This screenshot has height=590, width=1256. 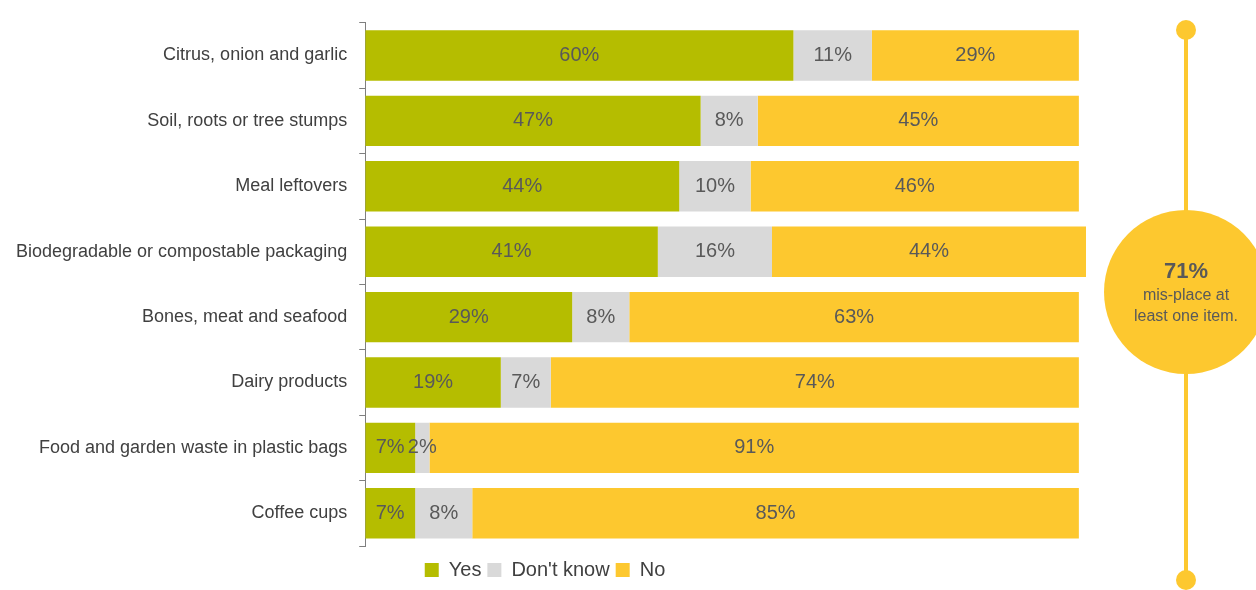 What do you see at coordinates (245, 316) in the screenshot?
I see `y-tick-label: Bones, meat and seafood` at bounding box center [245, 316].